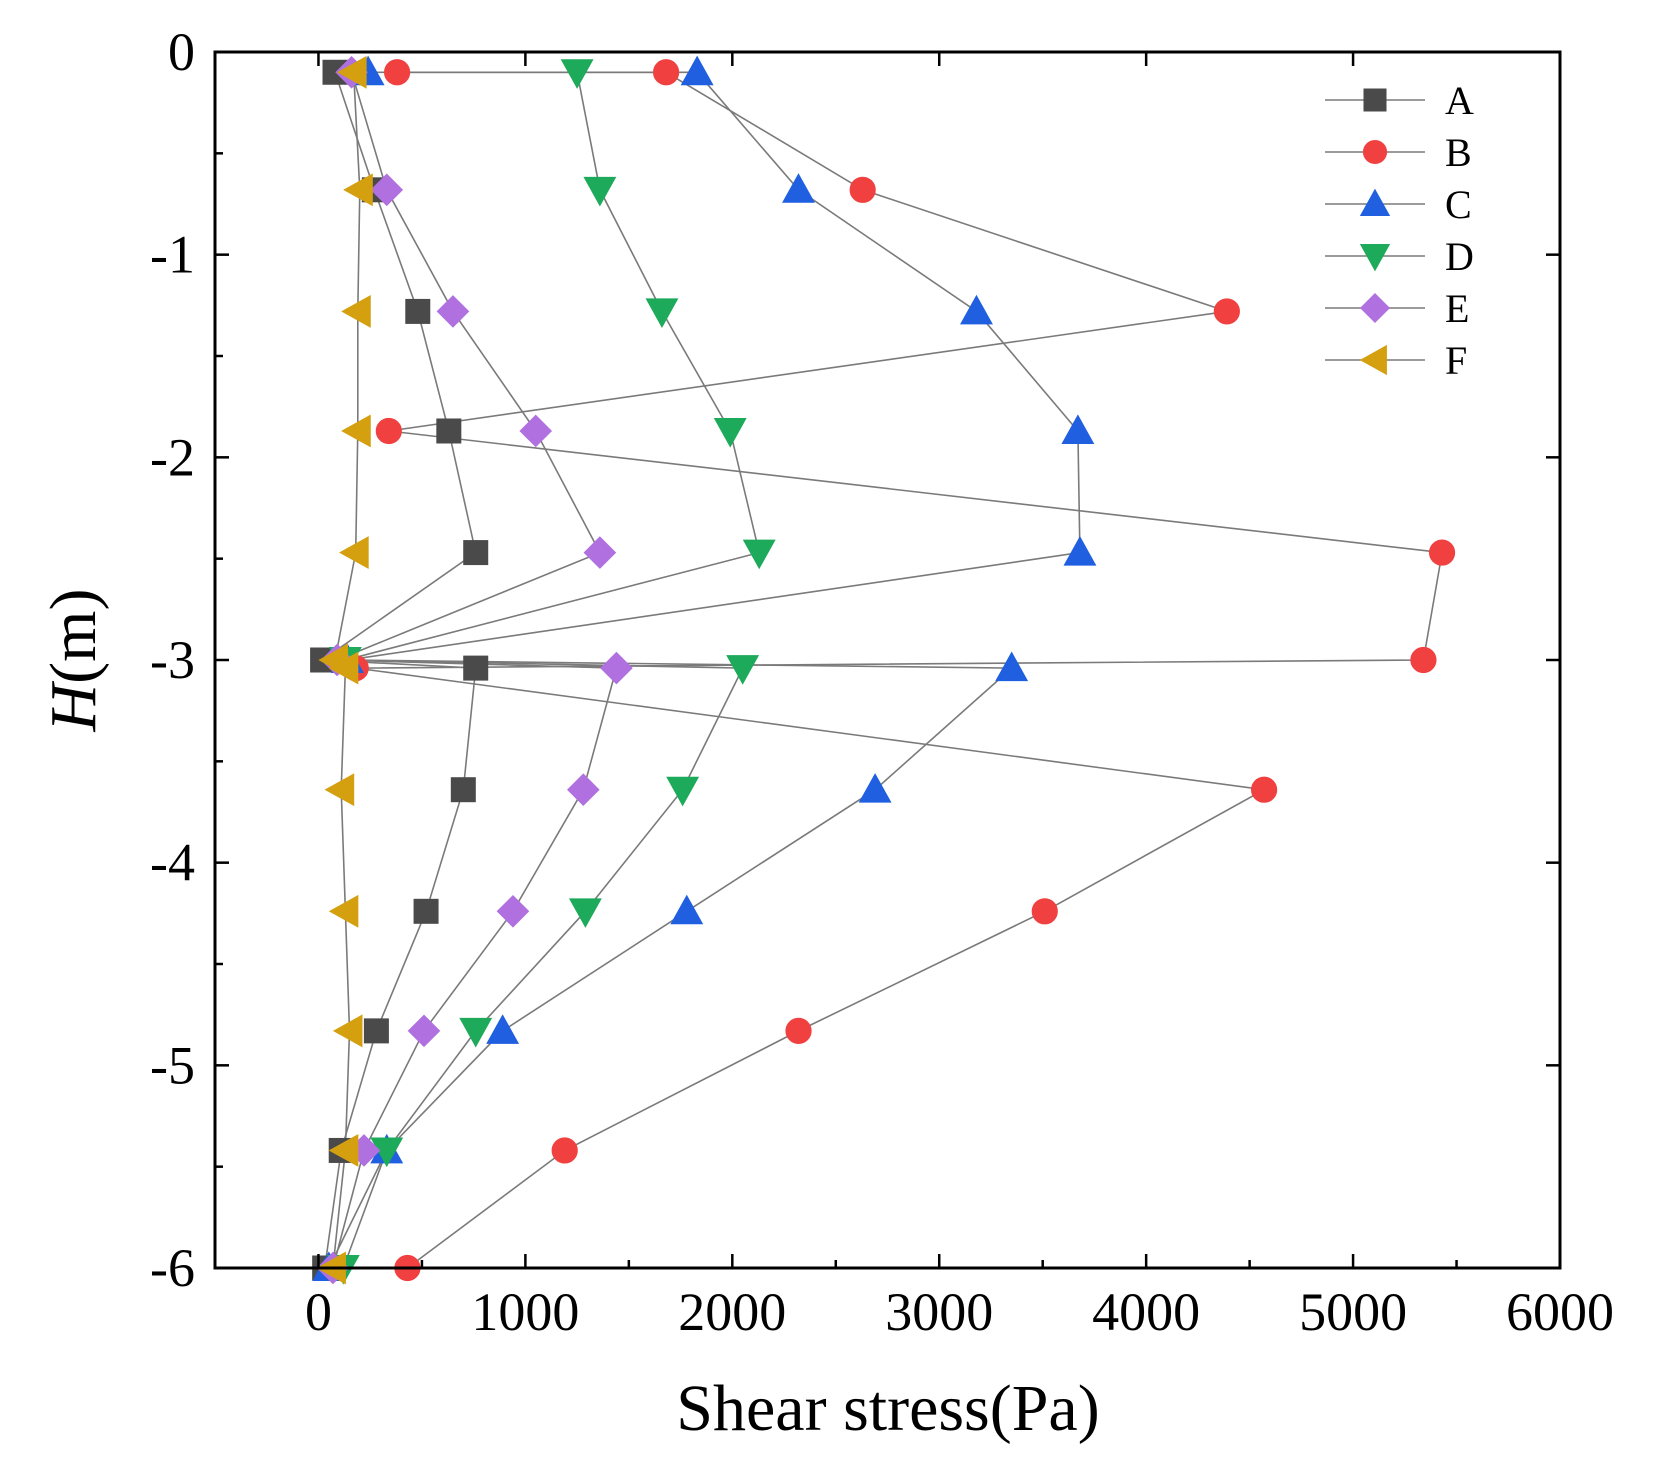 Image resolution: width=1656 pixels, height=1468 pixels. Describe the element at coordinates (1375, 202) in the screenshot. I see `legend-marker-C` at that location.